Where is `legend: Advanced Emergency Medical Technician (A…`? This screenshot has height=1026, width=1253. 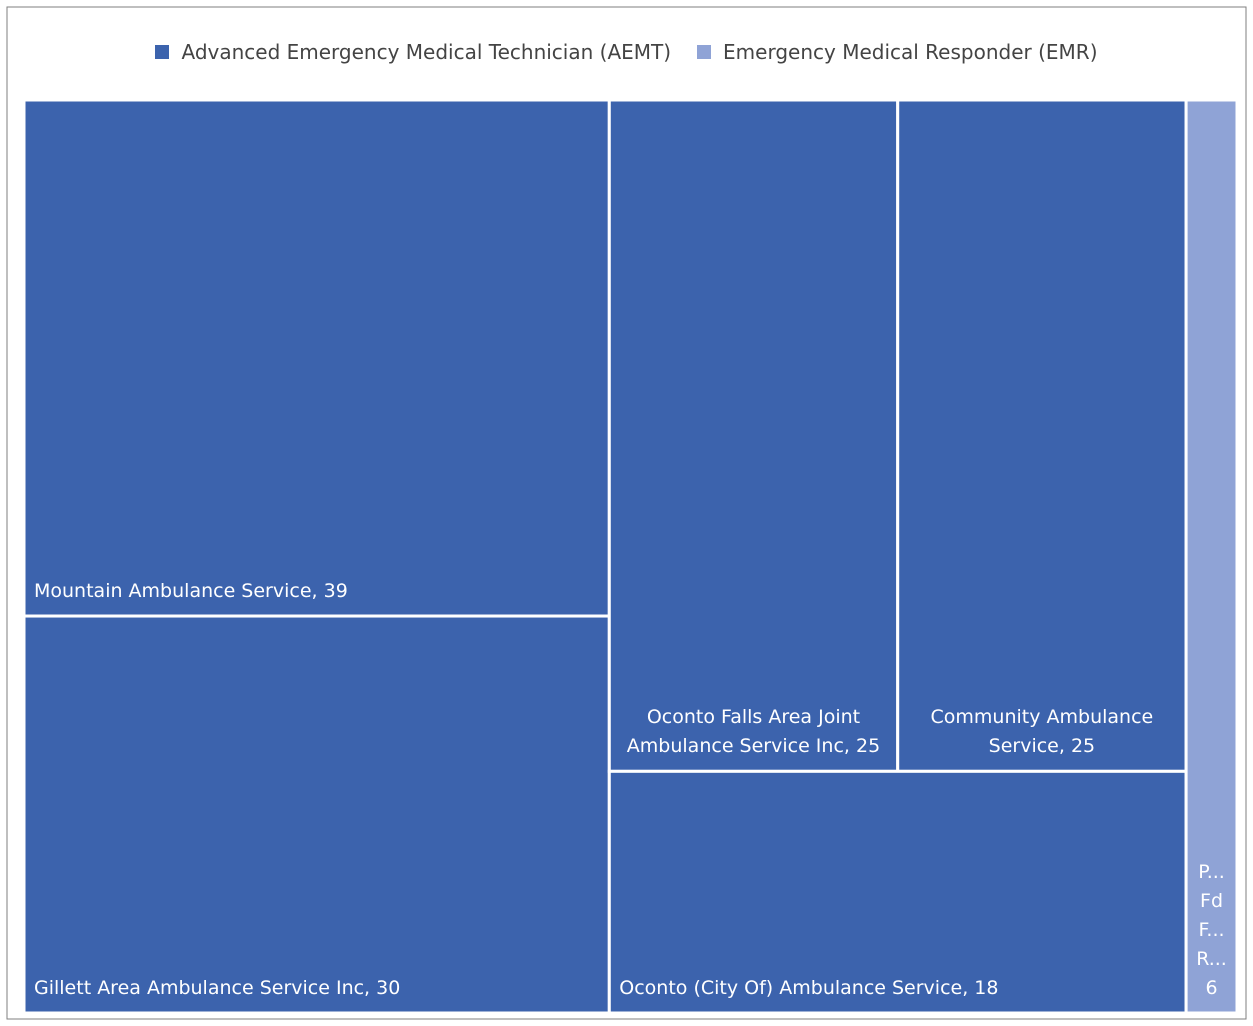
legend: Advanced Emergency Medical Technician (A… is located at coordinates (626, 52).